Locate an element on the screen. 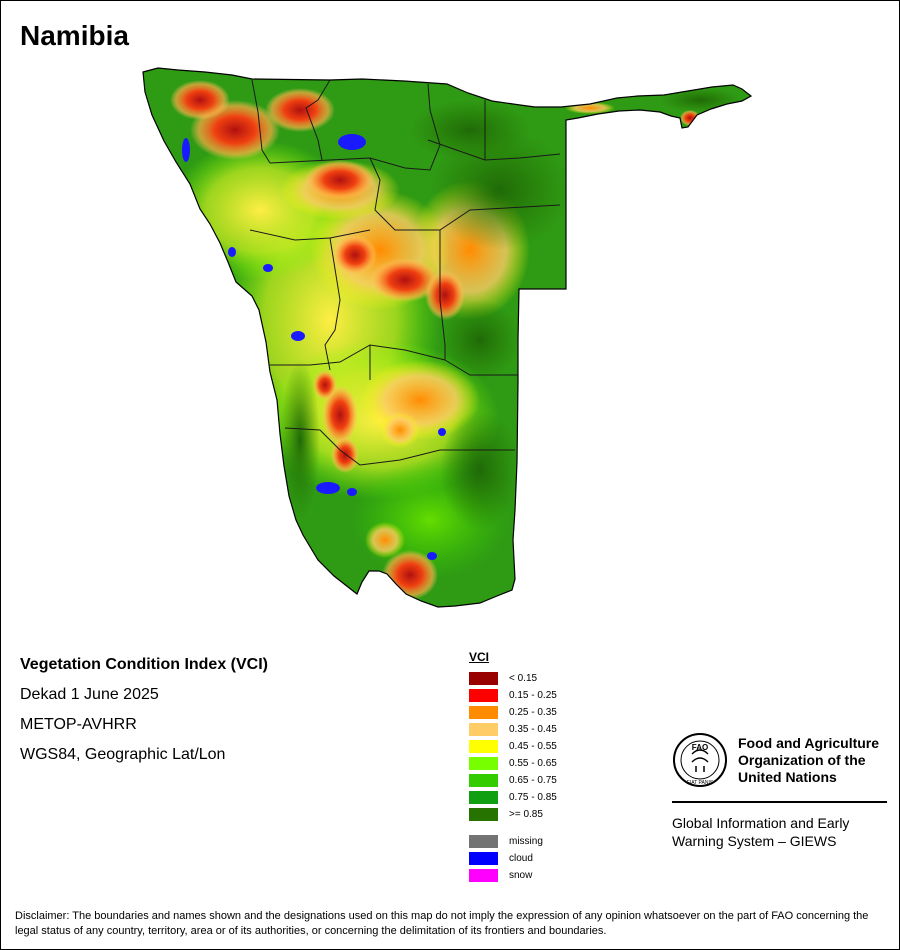 The height and width of the screenshot is (950, 900). legend-label: 0.35 - 0.45 is located at coordinates (533, 729).